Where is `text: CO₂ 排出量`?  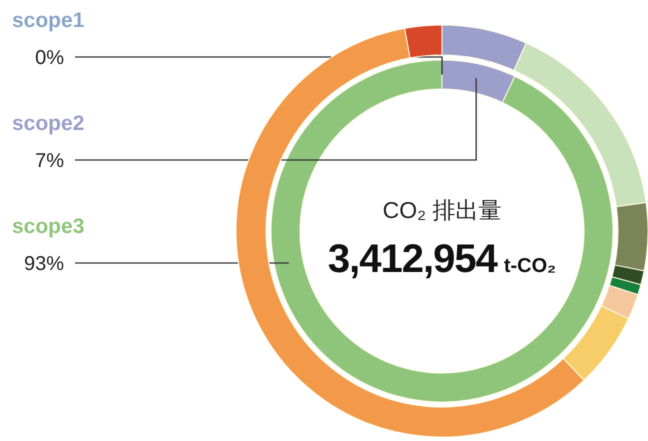
text: CO₂ 排出量 is located at coordinates (442, 210).